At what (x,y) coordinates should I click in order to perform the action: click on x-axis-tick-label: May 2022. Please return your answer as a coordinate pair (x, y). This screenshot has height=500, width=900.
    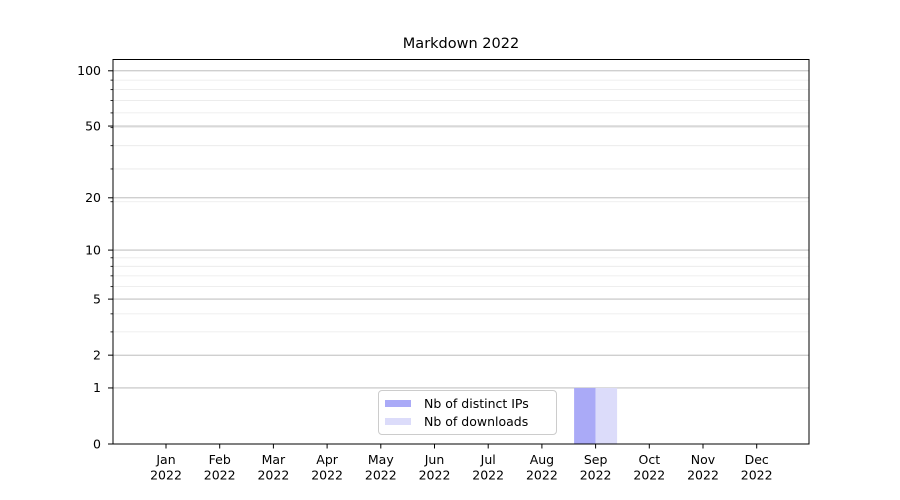
    Looking at the image, I should click on (381, 467).